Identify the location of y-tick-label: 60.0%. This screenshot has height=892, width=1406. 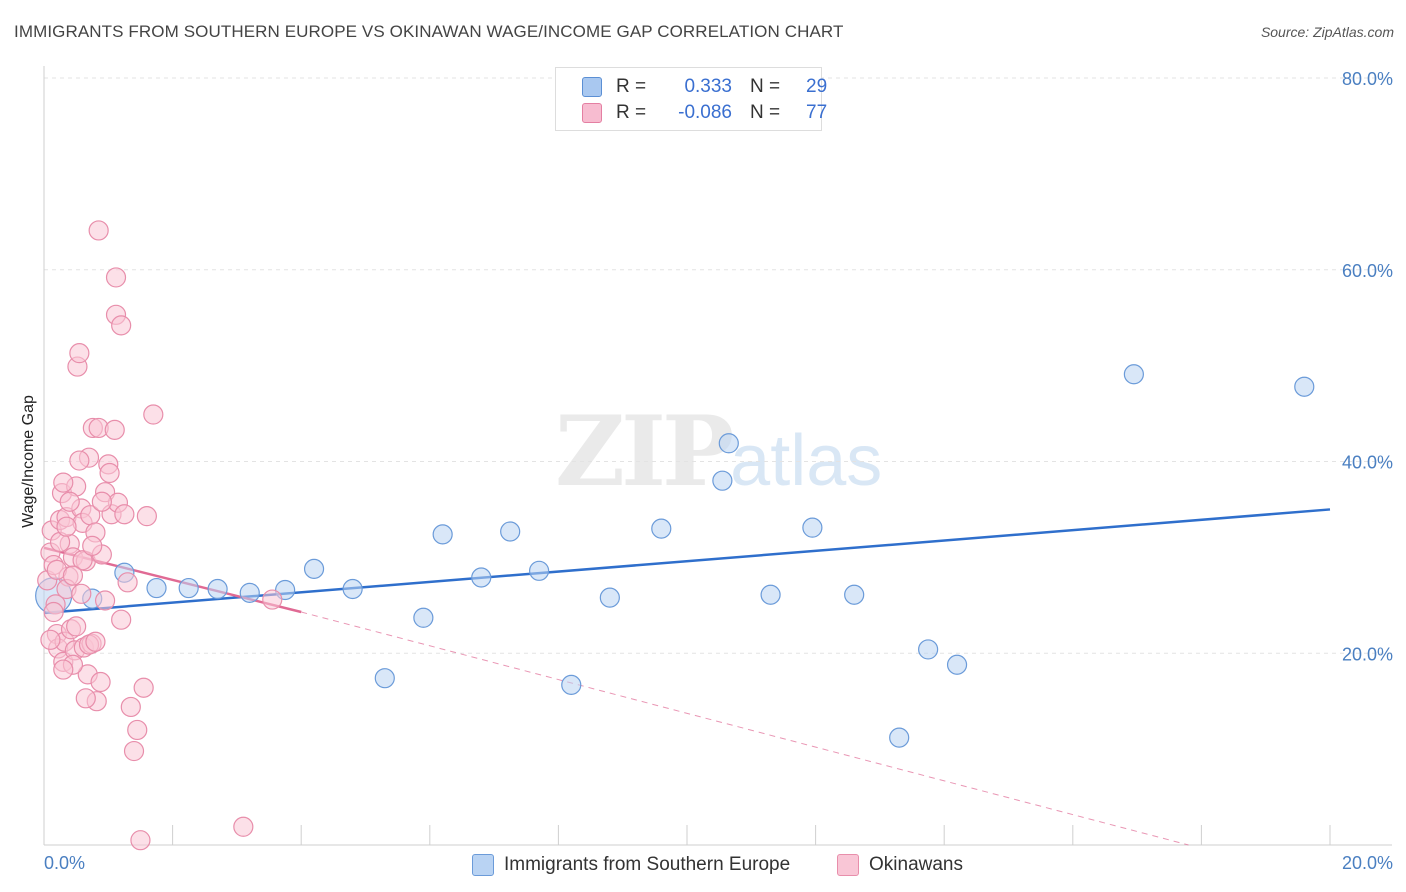
(1367, 271).